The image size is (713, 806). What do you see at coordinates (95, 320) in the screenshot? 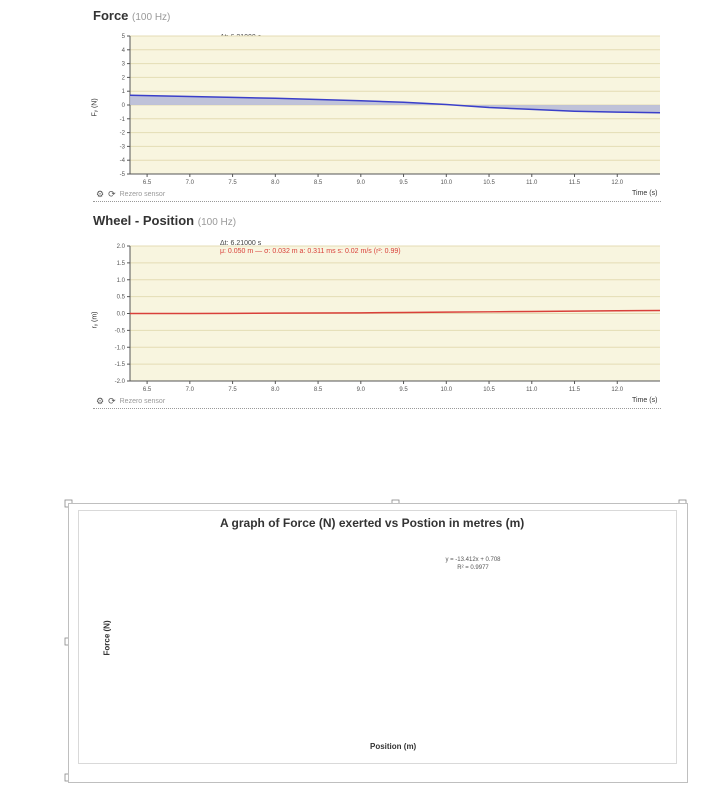
I see `position-ylabel: rᵧ (m)` at bounding box center [95, 320].